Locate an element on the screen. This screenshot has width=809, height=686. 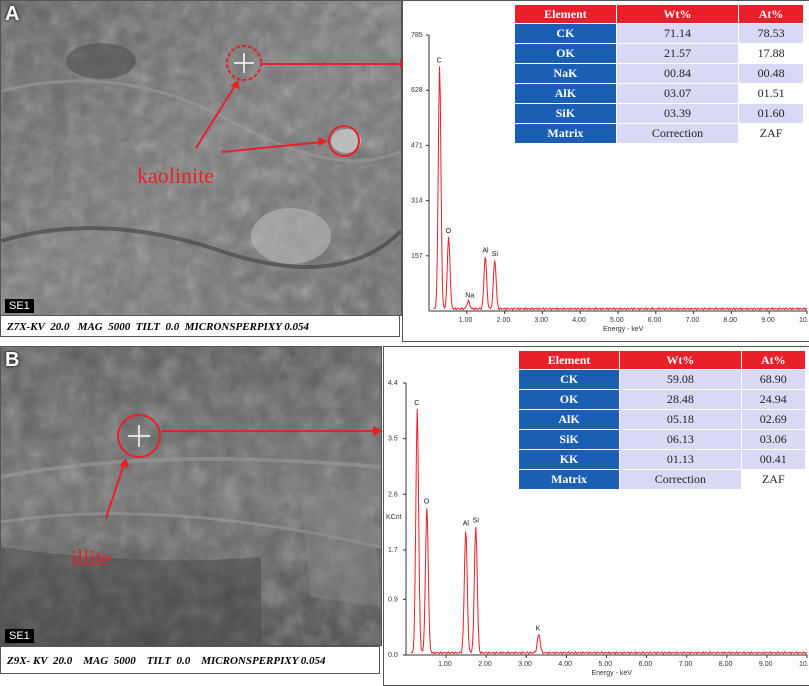
y-tick-label: 0.0 is located at coordinates (393, 655).